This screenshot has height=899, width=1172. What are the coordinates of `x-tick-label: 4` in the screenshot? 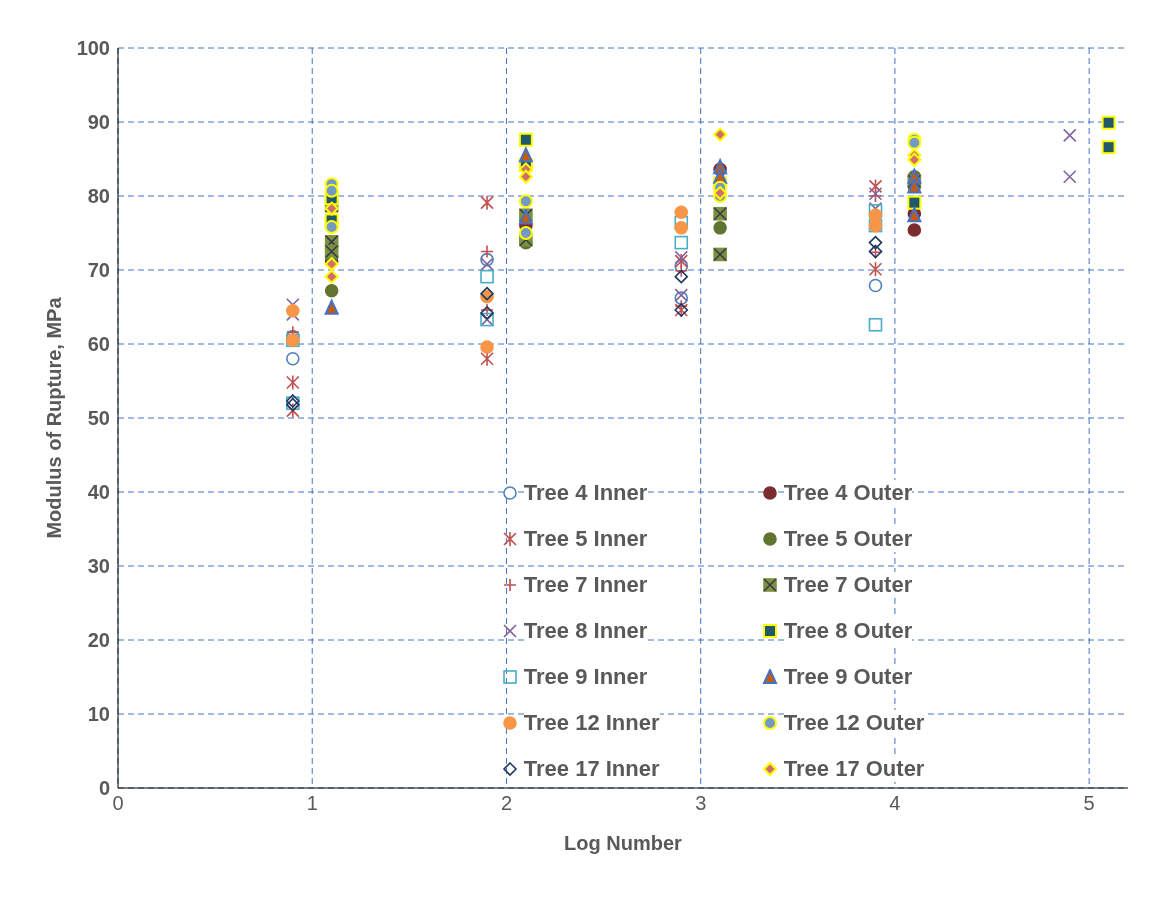 It's located at (895, 803).